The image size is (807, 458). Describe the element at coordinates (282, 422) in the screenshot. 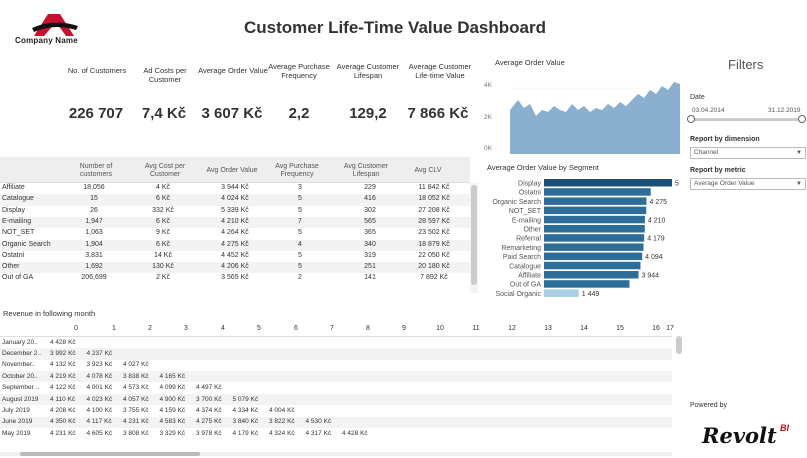

I see `cohort-cell: 3 822 Kč` at that location.